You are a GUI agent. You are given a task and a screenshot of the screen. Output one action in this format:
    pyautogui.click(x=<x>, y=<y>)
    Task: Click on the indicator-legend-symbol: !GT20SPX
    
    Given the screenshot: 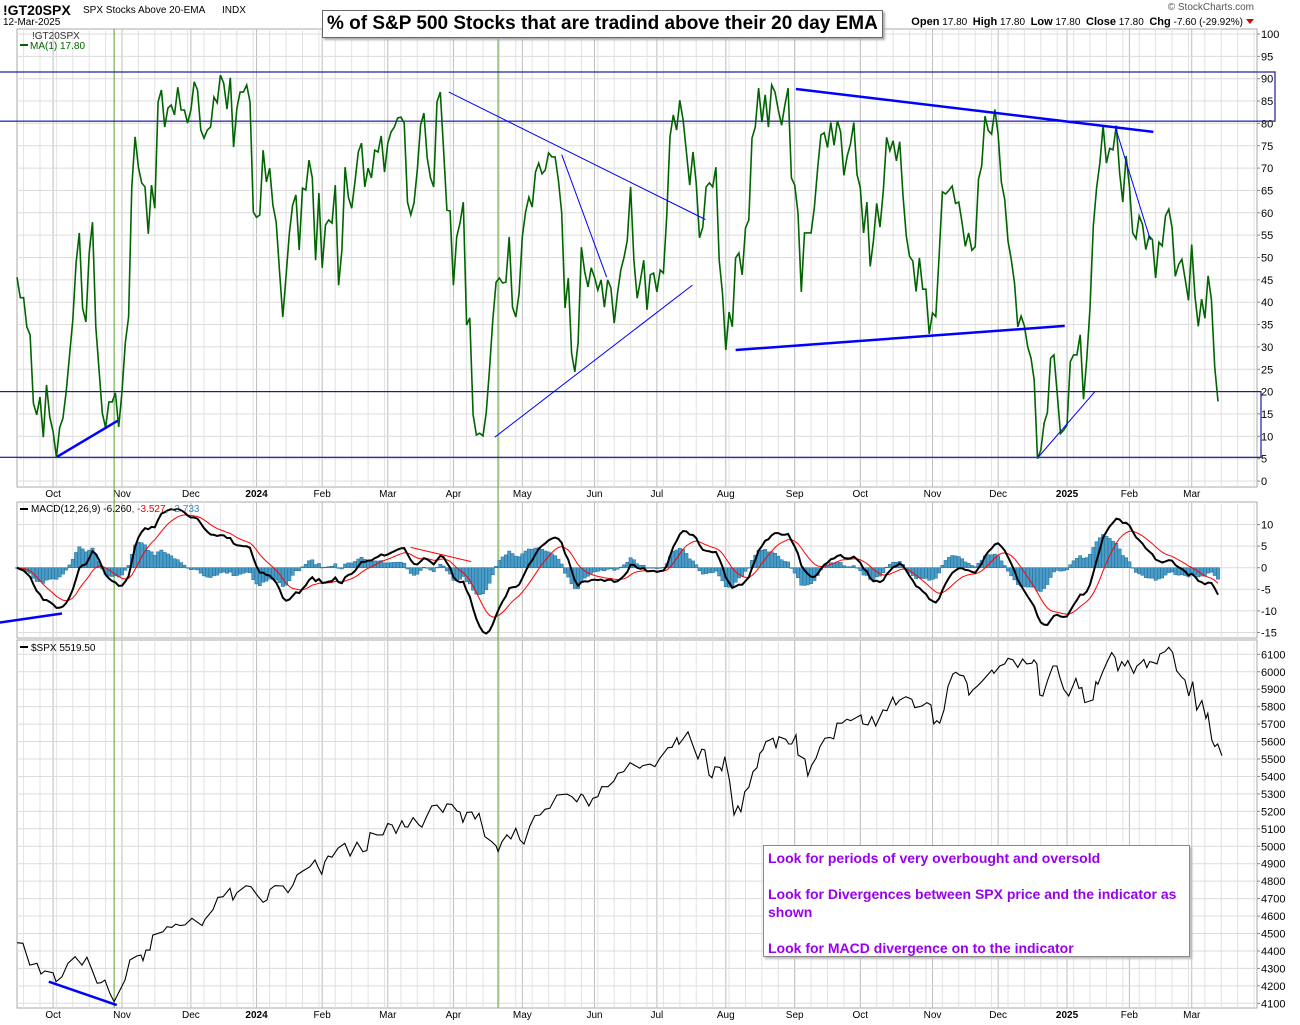 What is the action you would take?
    pyautogui.click(x=56, y=36)
    